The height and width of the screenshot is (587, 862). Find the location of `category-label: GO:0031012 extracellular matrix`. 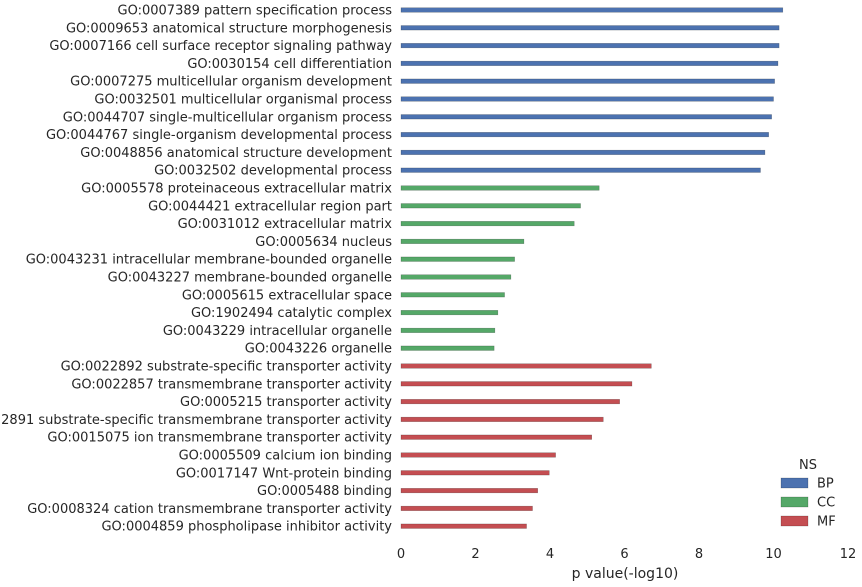

category-label: GO:0031012 extracellular matrix is located at coordinates (285, 224).